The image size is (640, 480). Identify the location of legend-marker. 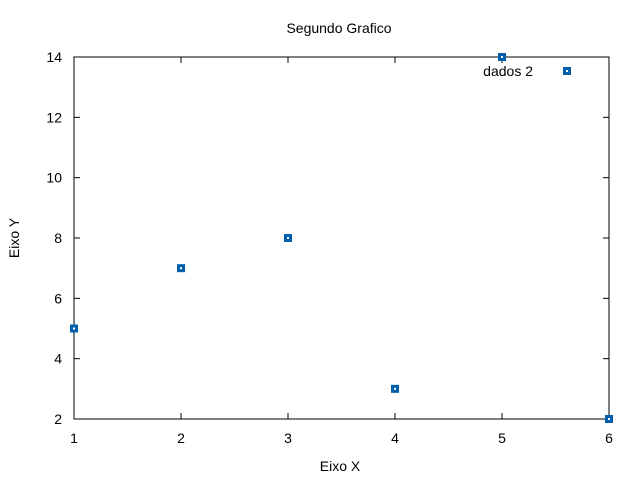
(567, 71).